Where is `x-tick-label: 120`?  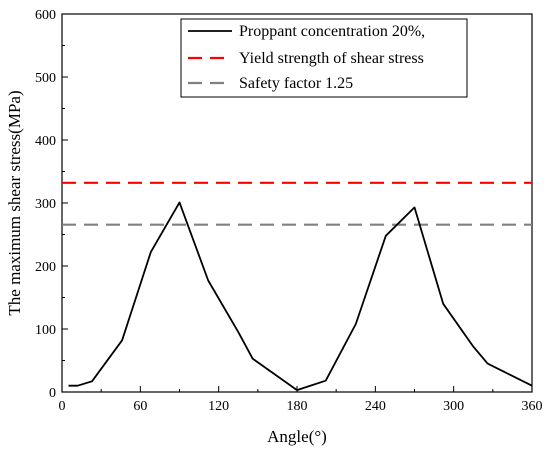 x-tick-label: 120 is located at coordinates (218, 406).